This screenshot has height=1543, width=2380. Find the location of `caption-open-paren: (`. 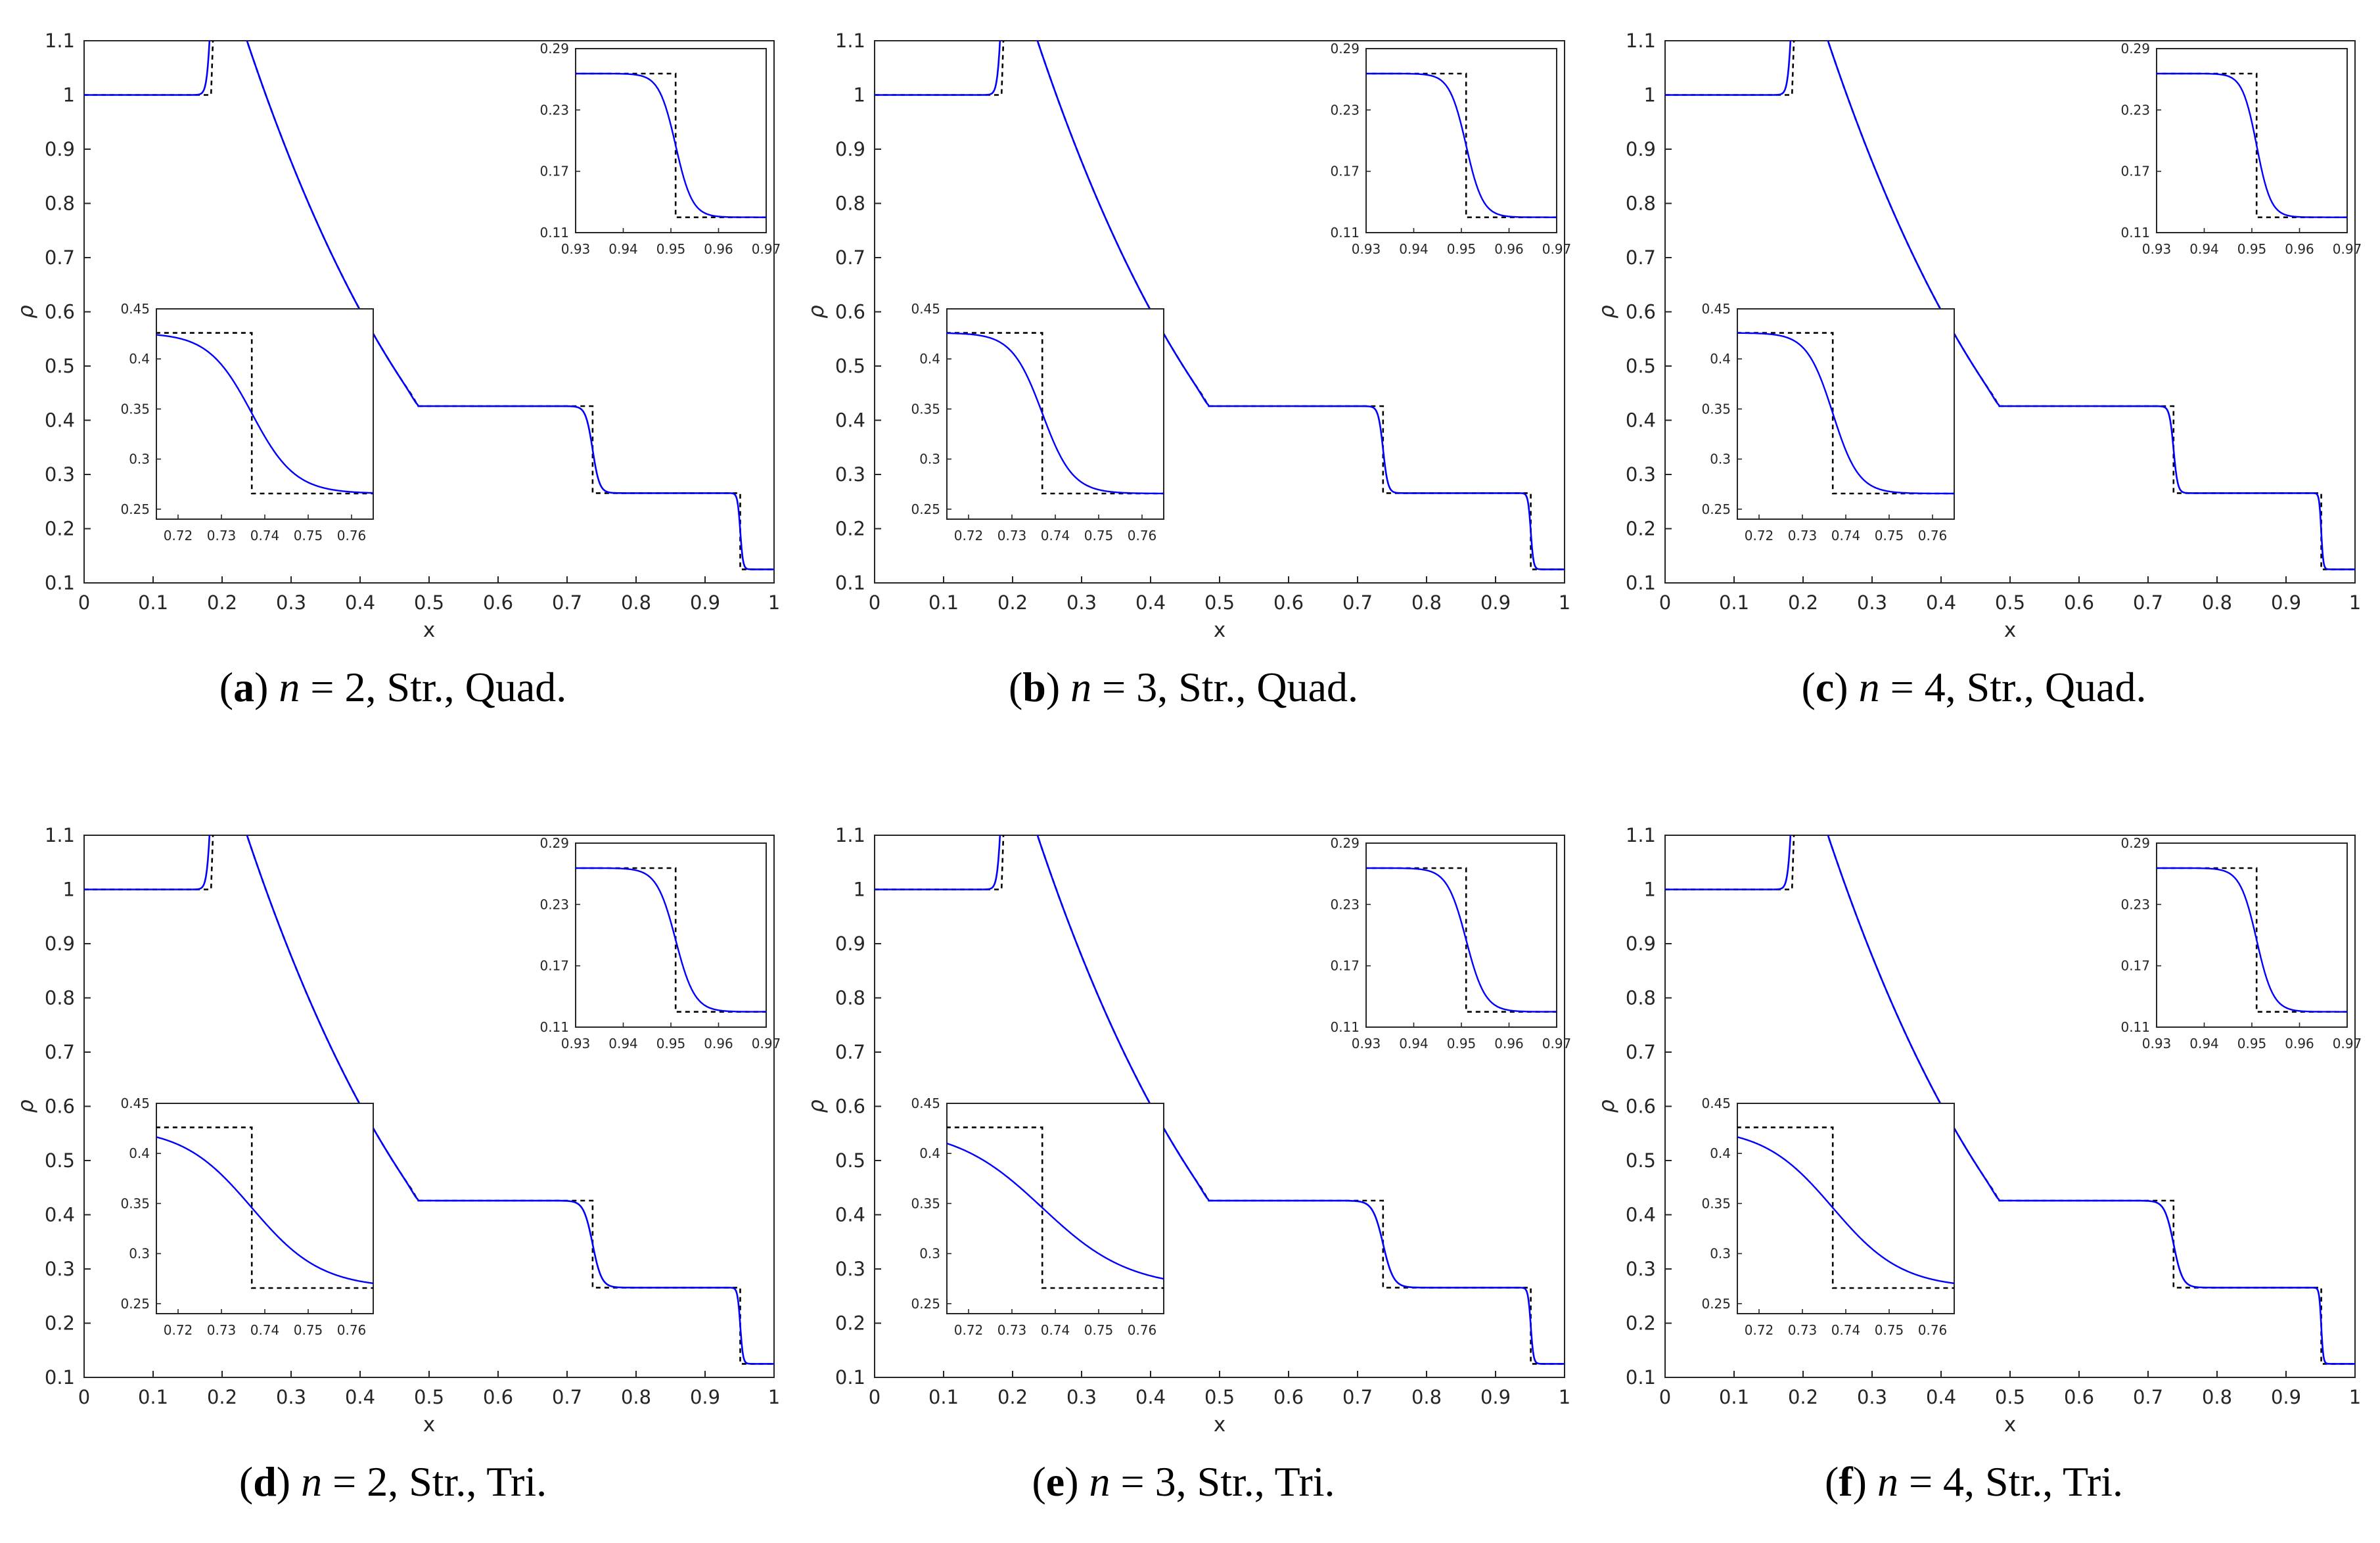

caption-open-paren: ( is located at coordinates (226, 687).